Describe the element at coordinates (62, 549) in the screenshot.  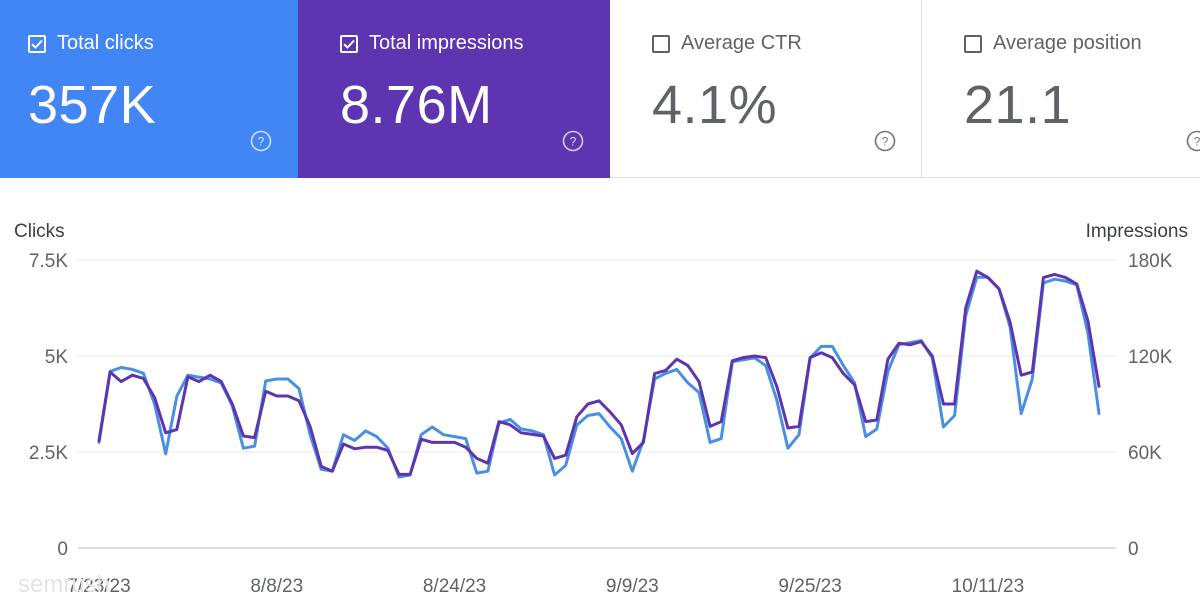
I see `left-y-tick-label: 0` at that location.